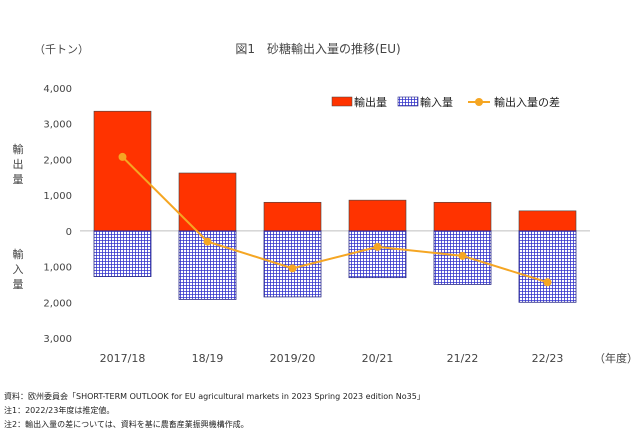  Describe the element at coordinates (378, 358) in the screenshot. I see `x-tick-label: 20/21` at that location.